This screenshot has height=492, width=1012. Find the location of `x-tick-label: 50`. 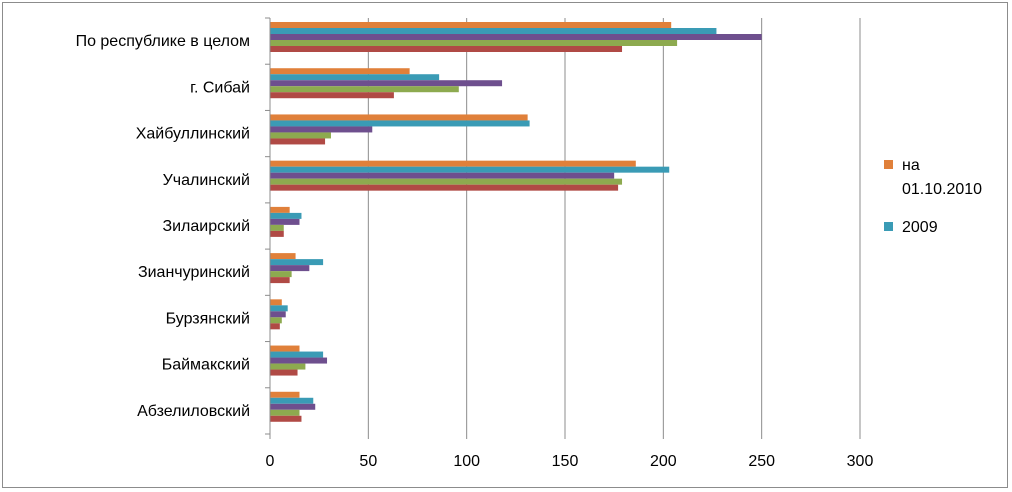

x-tick-label: 50 is located at coordinates (368, 461).